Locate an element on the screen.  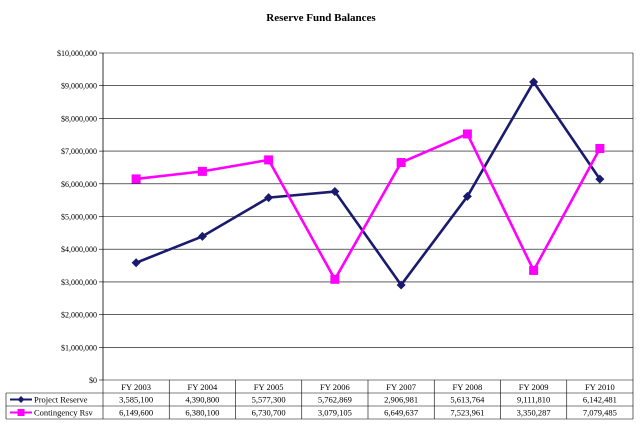
table-value: 3,079,105 is located at coordinates (335, 413).